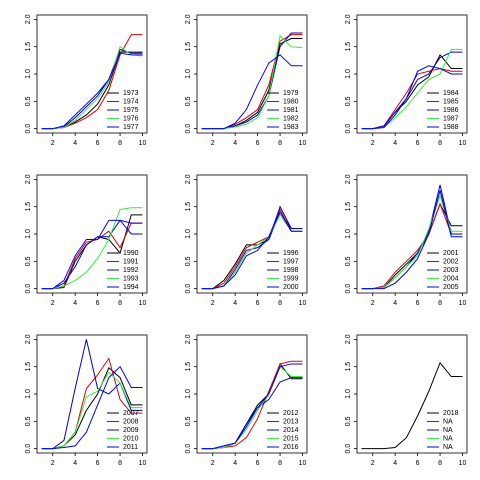 The width and height of the screenshot is (480, 480). What do you see at coordinates (291, 438) in the screenshot?
I see `legend-label: 2015` at bounding box center [291, 438].